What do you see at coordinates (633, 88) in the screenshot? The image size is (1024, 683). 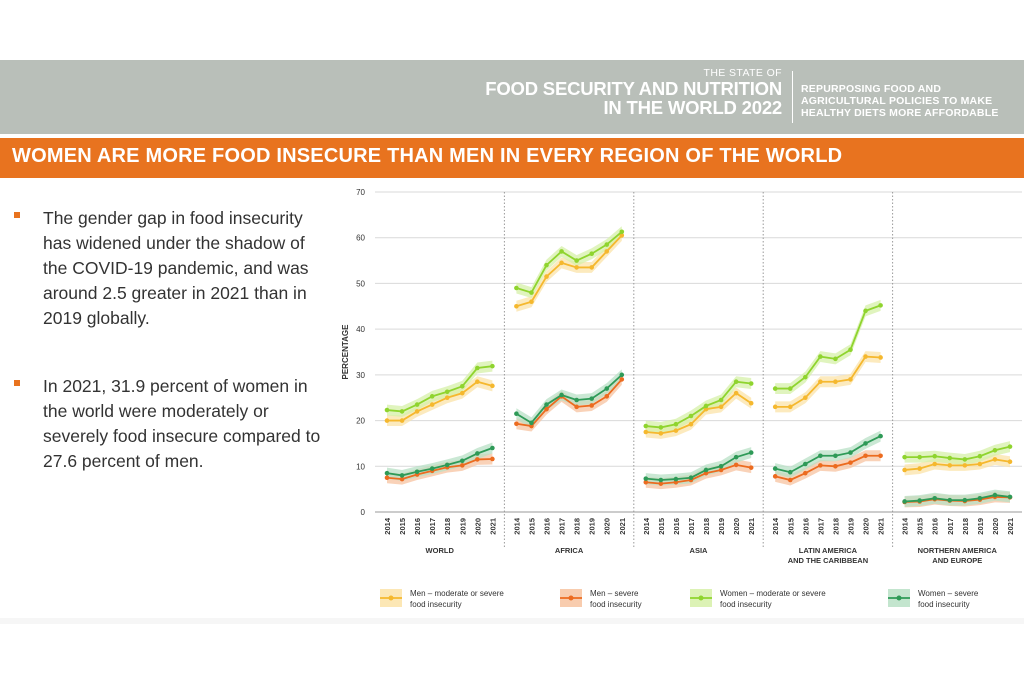 I see `report-title-line: FOOD SECURITY AND NUTRITION` at bounding box center [633, 88].